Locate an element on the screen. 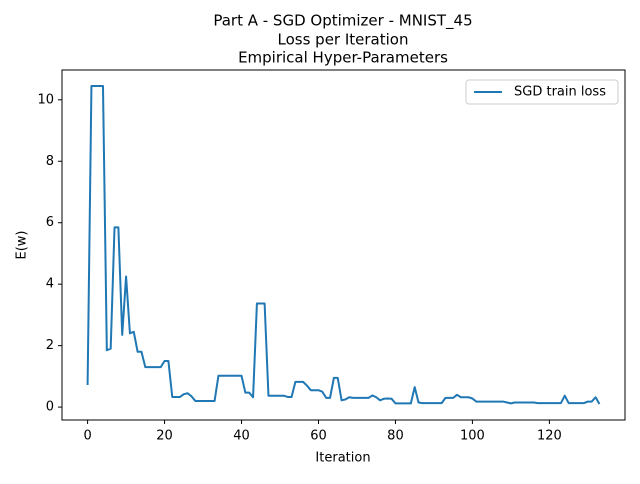 The image size is (640, 484). legend-box is located at coordinates (542, 92).